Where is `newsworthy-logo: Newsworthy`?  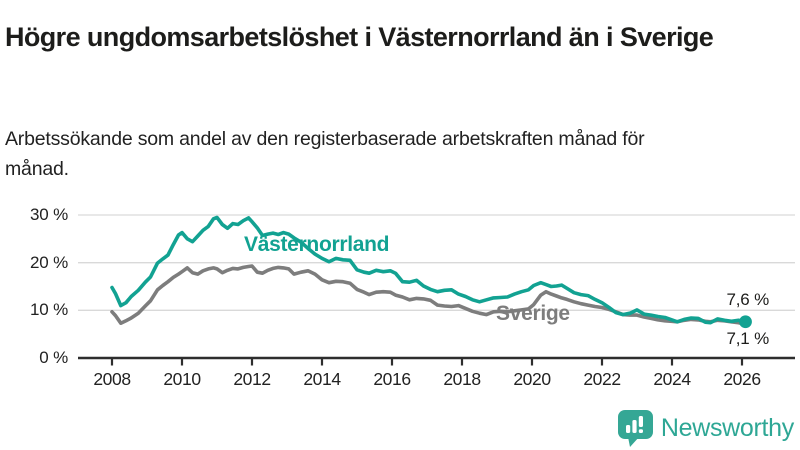 newsworthy-logo: Newsworthy is located at coordinates (705, 428).